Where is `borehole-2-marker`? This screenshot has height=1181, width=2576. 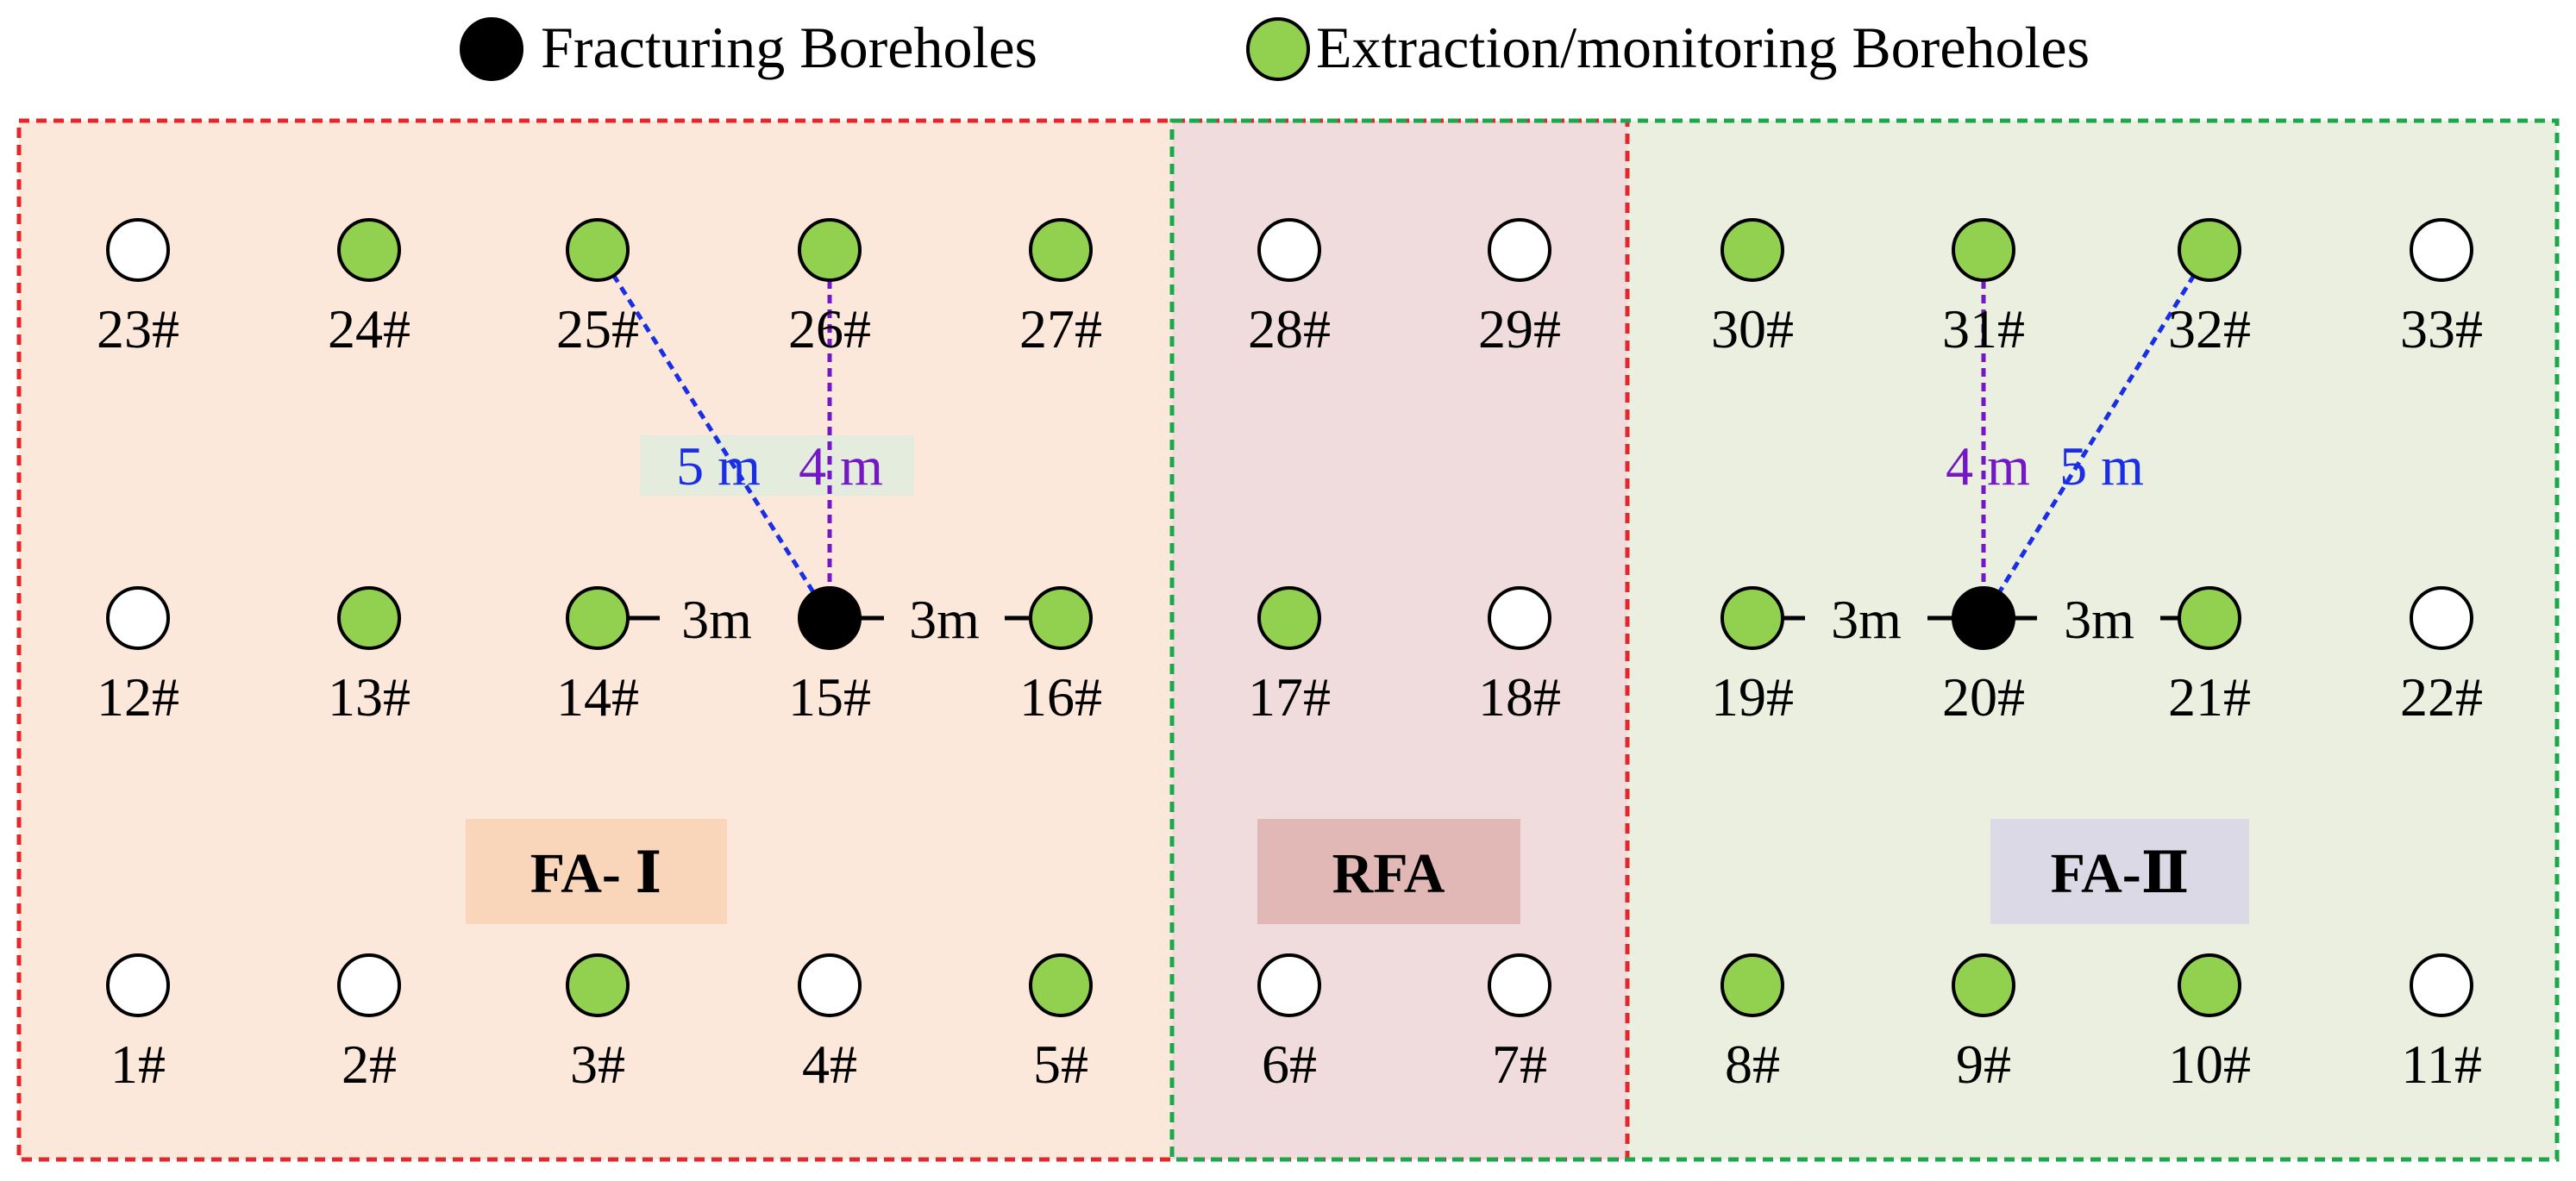
borehole-2-marker is located at coordinates (369, 985).